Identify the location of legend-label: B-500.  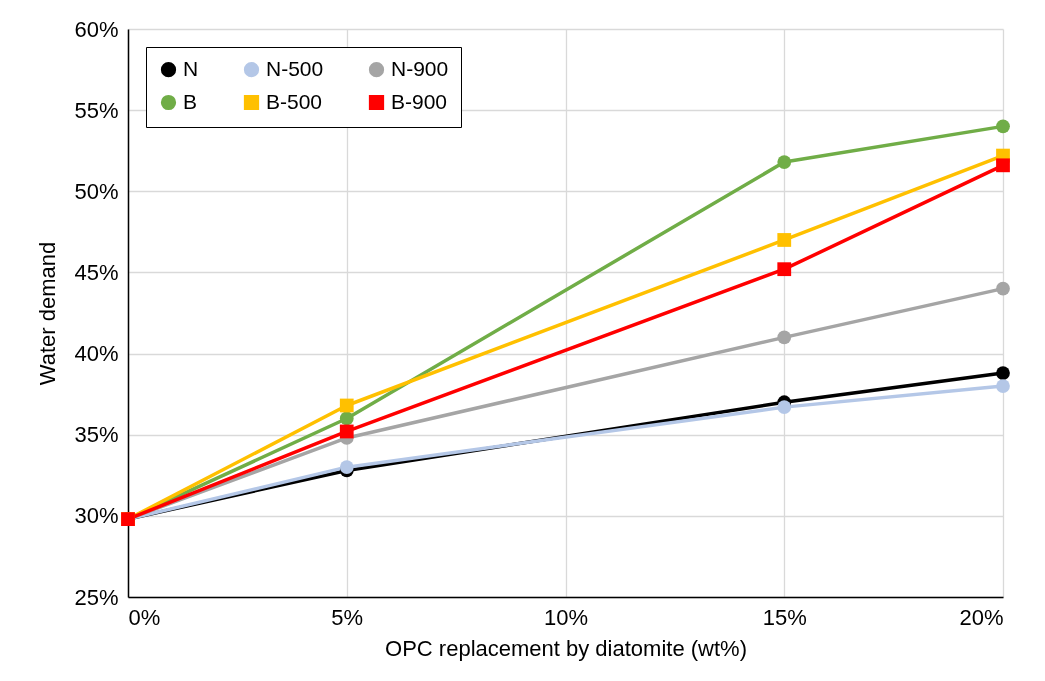
(294, 101).